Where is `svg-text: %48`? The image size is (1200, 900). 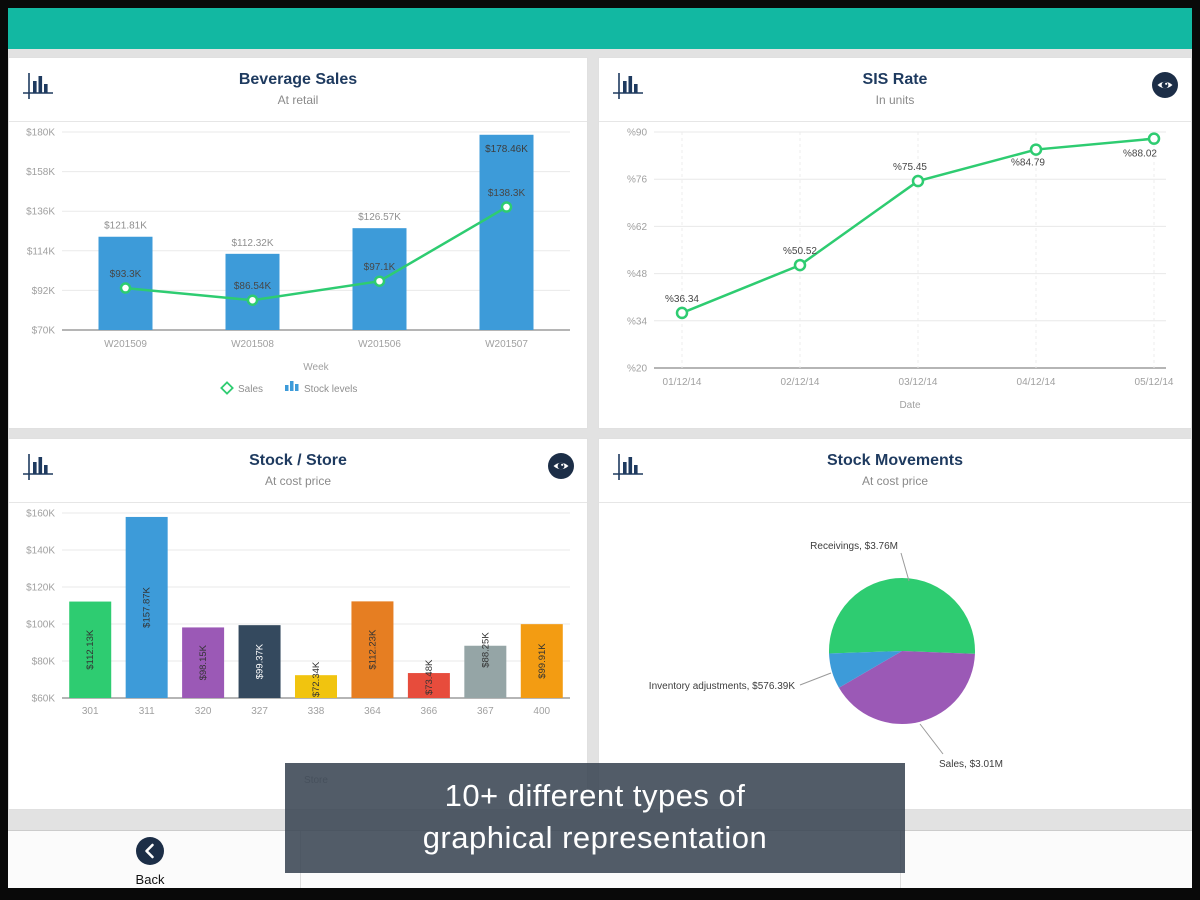
svg-text: %48 is located at coordinates (637, 274).